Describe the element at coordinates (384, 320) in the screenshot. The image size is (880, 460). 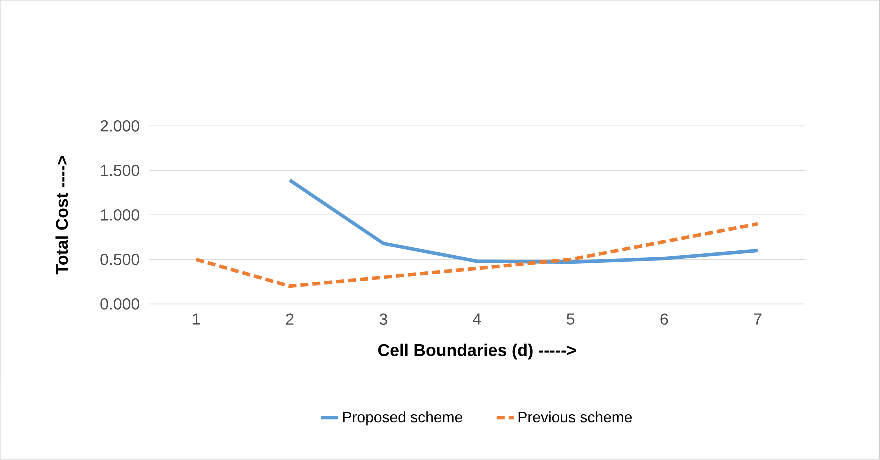
I see `x-tick-label: 3` at that location.